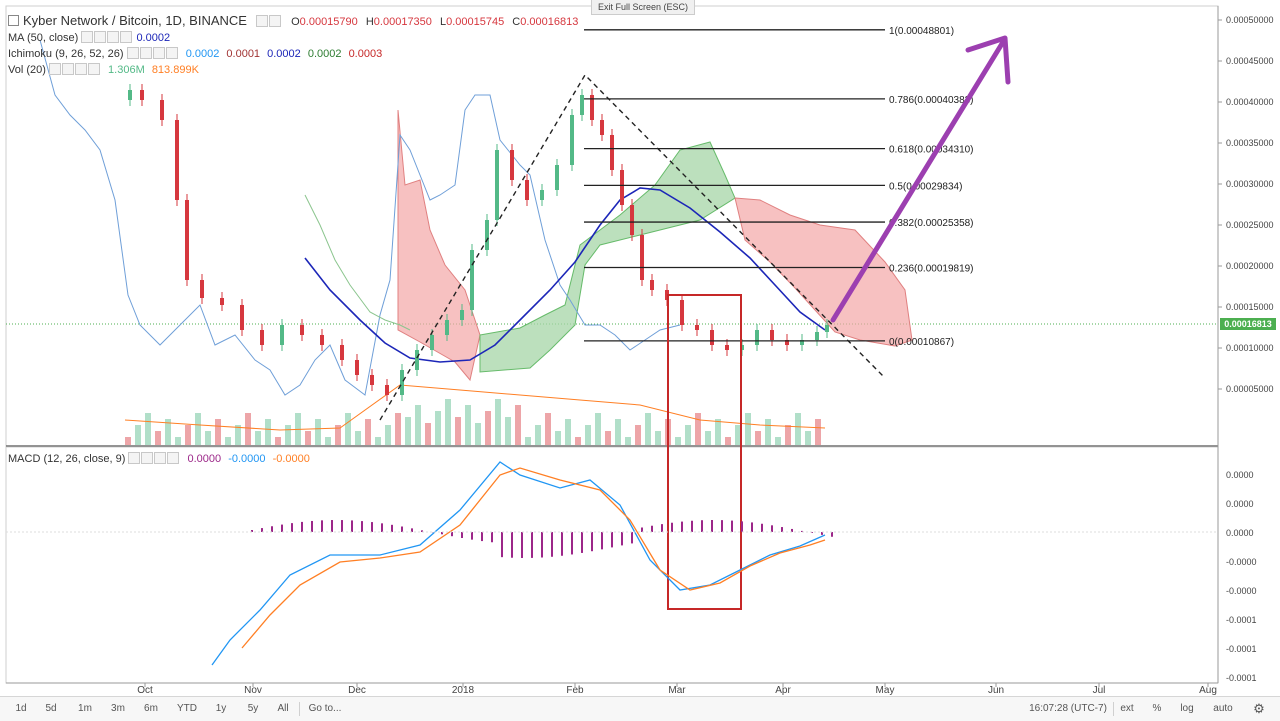  I want to click on current-price-tag: 0.00016813, so click(1248, 324).